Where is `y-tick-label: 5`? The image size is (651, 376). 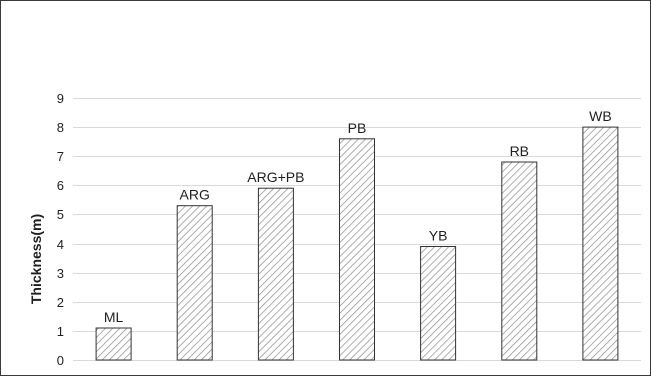
y-tick-label: 5 is located at coordinates (60, 214).